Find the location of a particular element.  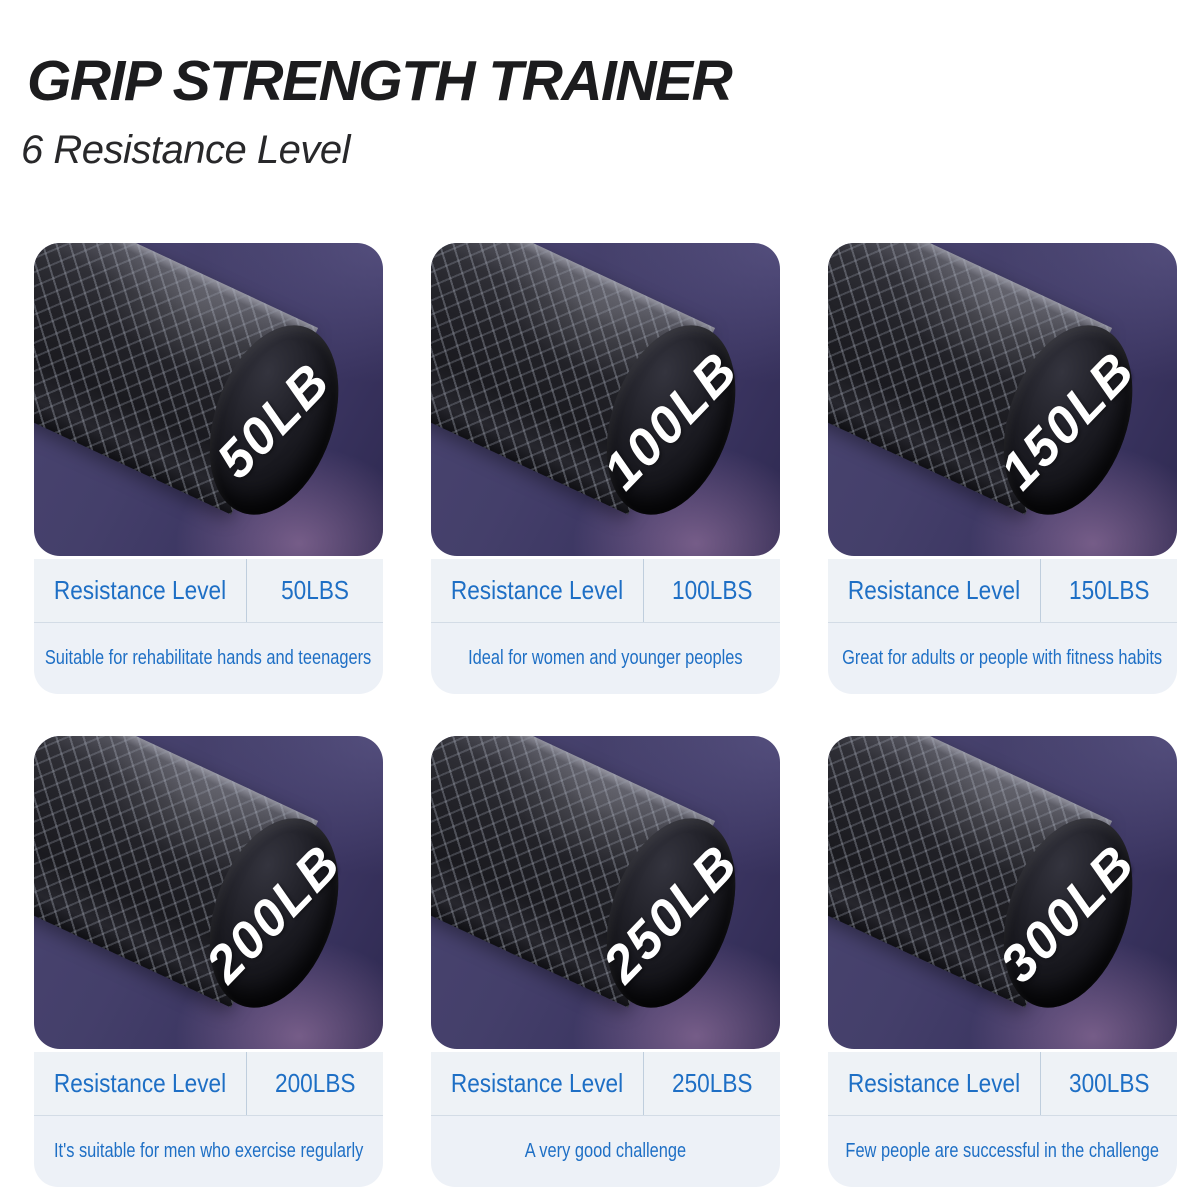

resistance-value-text: 300LBS is located at coordinates (1109, 1083).